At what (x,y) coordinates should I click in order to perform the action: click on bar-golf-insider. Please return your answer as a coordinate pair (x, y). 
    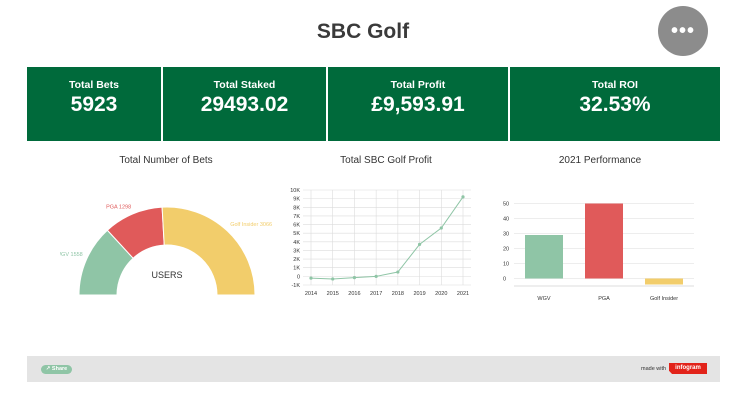
    Looking at the image, I should click on (664, 281).